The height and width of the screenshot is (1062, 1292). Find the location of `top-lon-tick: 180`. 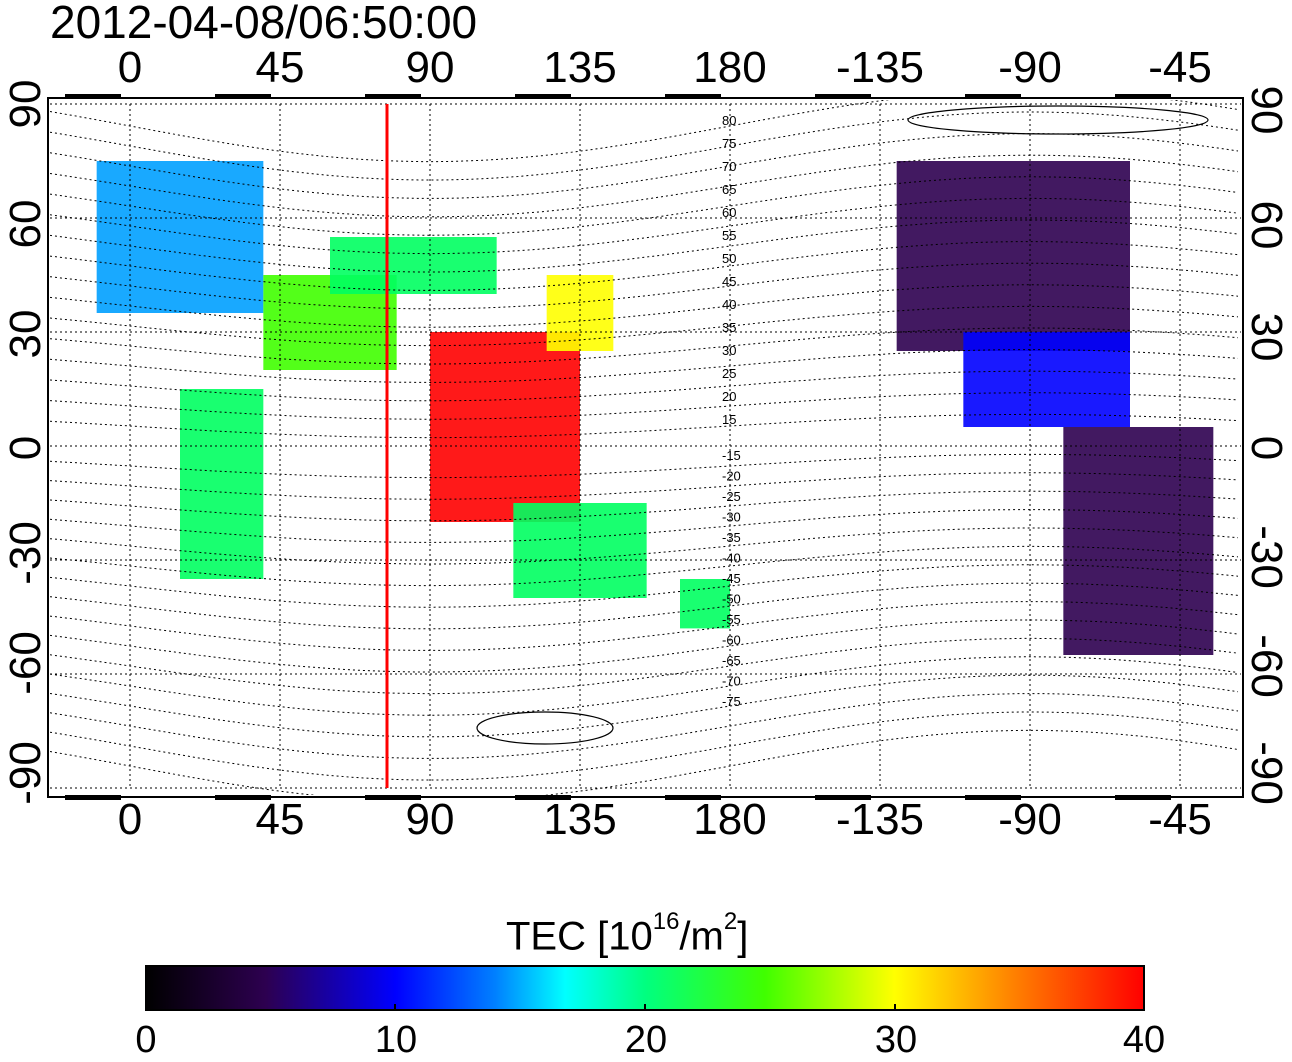

top-lon-tick: 180 is located at coordinates (730, 67).